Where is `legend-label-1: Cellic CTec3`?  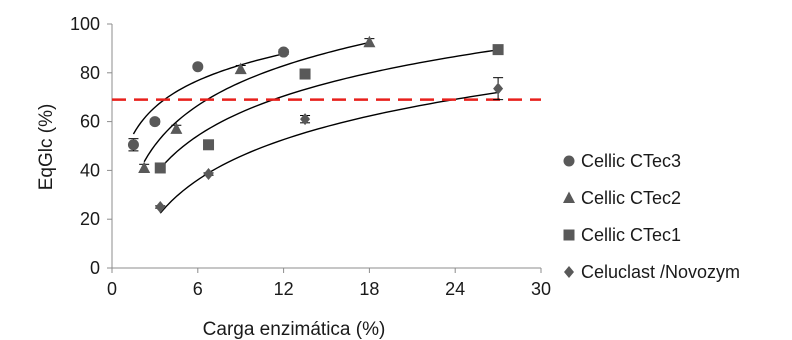
legend-label-1: Cellic CTec3 is located at coordinates (631, 161).